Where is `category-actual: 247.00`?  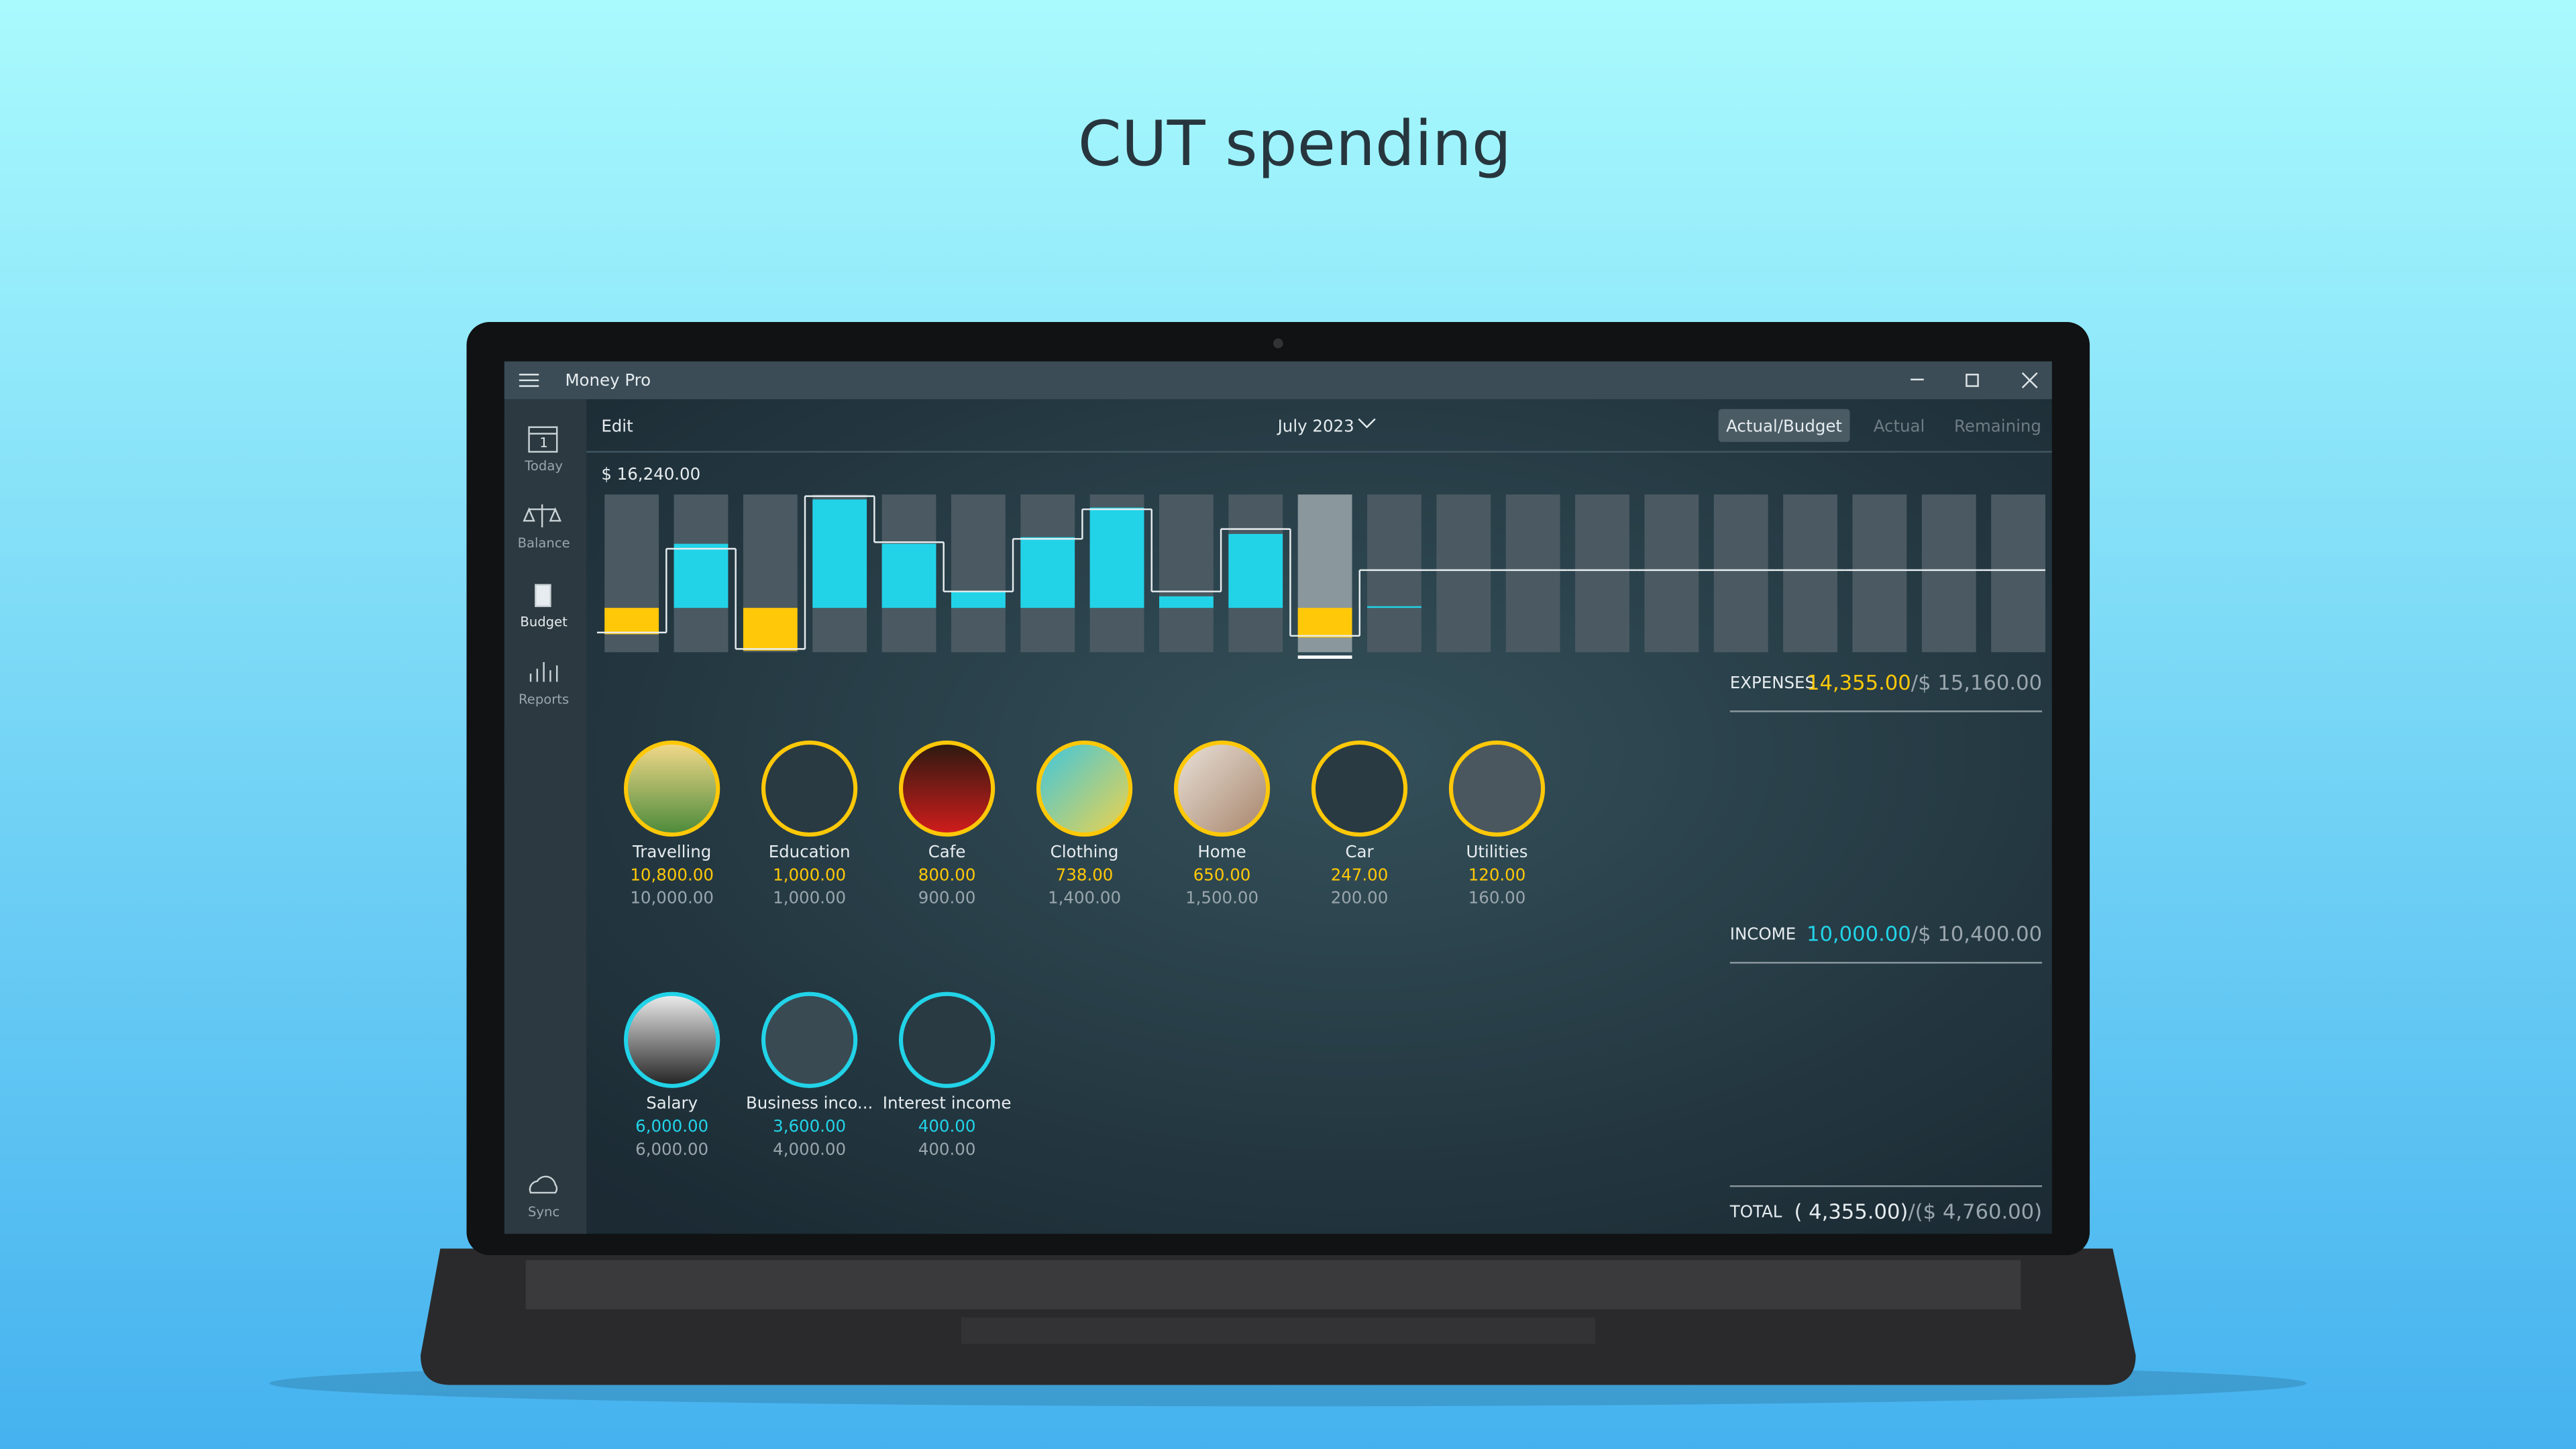 category-actual: 247.00 is located at coordinates (1360, 874).